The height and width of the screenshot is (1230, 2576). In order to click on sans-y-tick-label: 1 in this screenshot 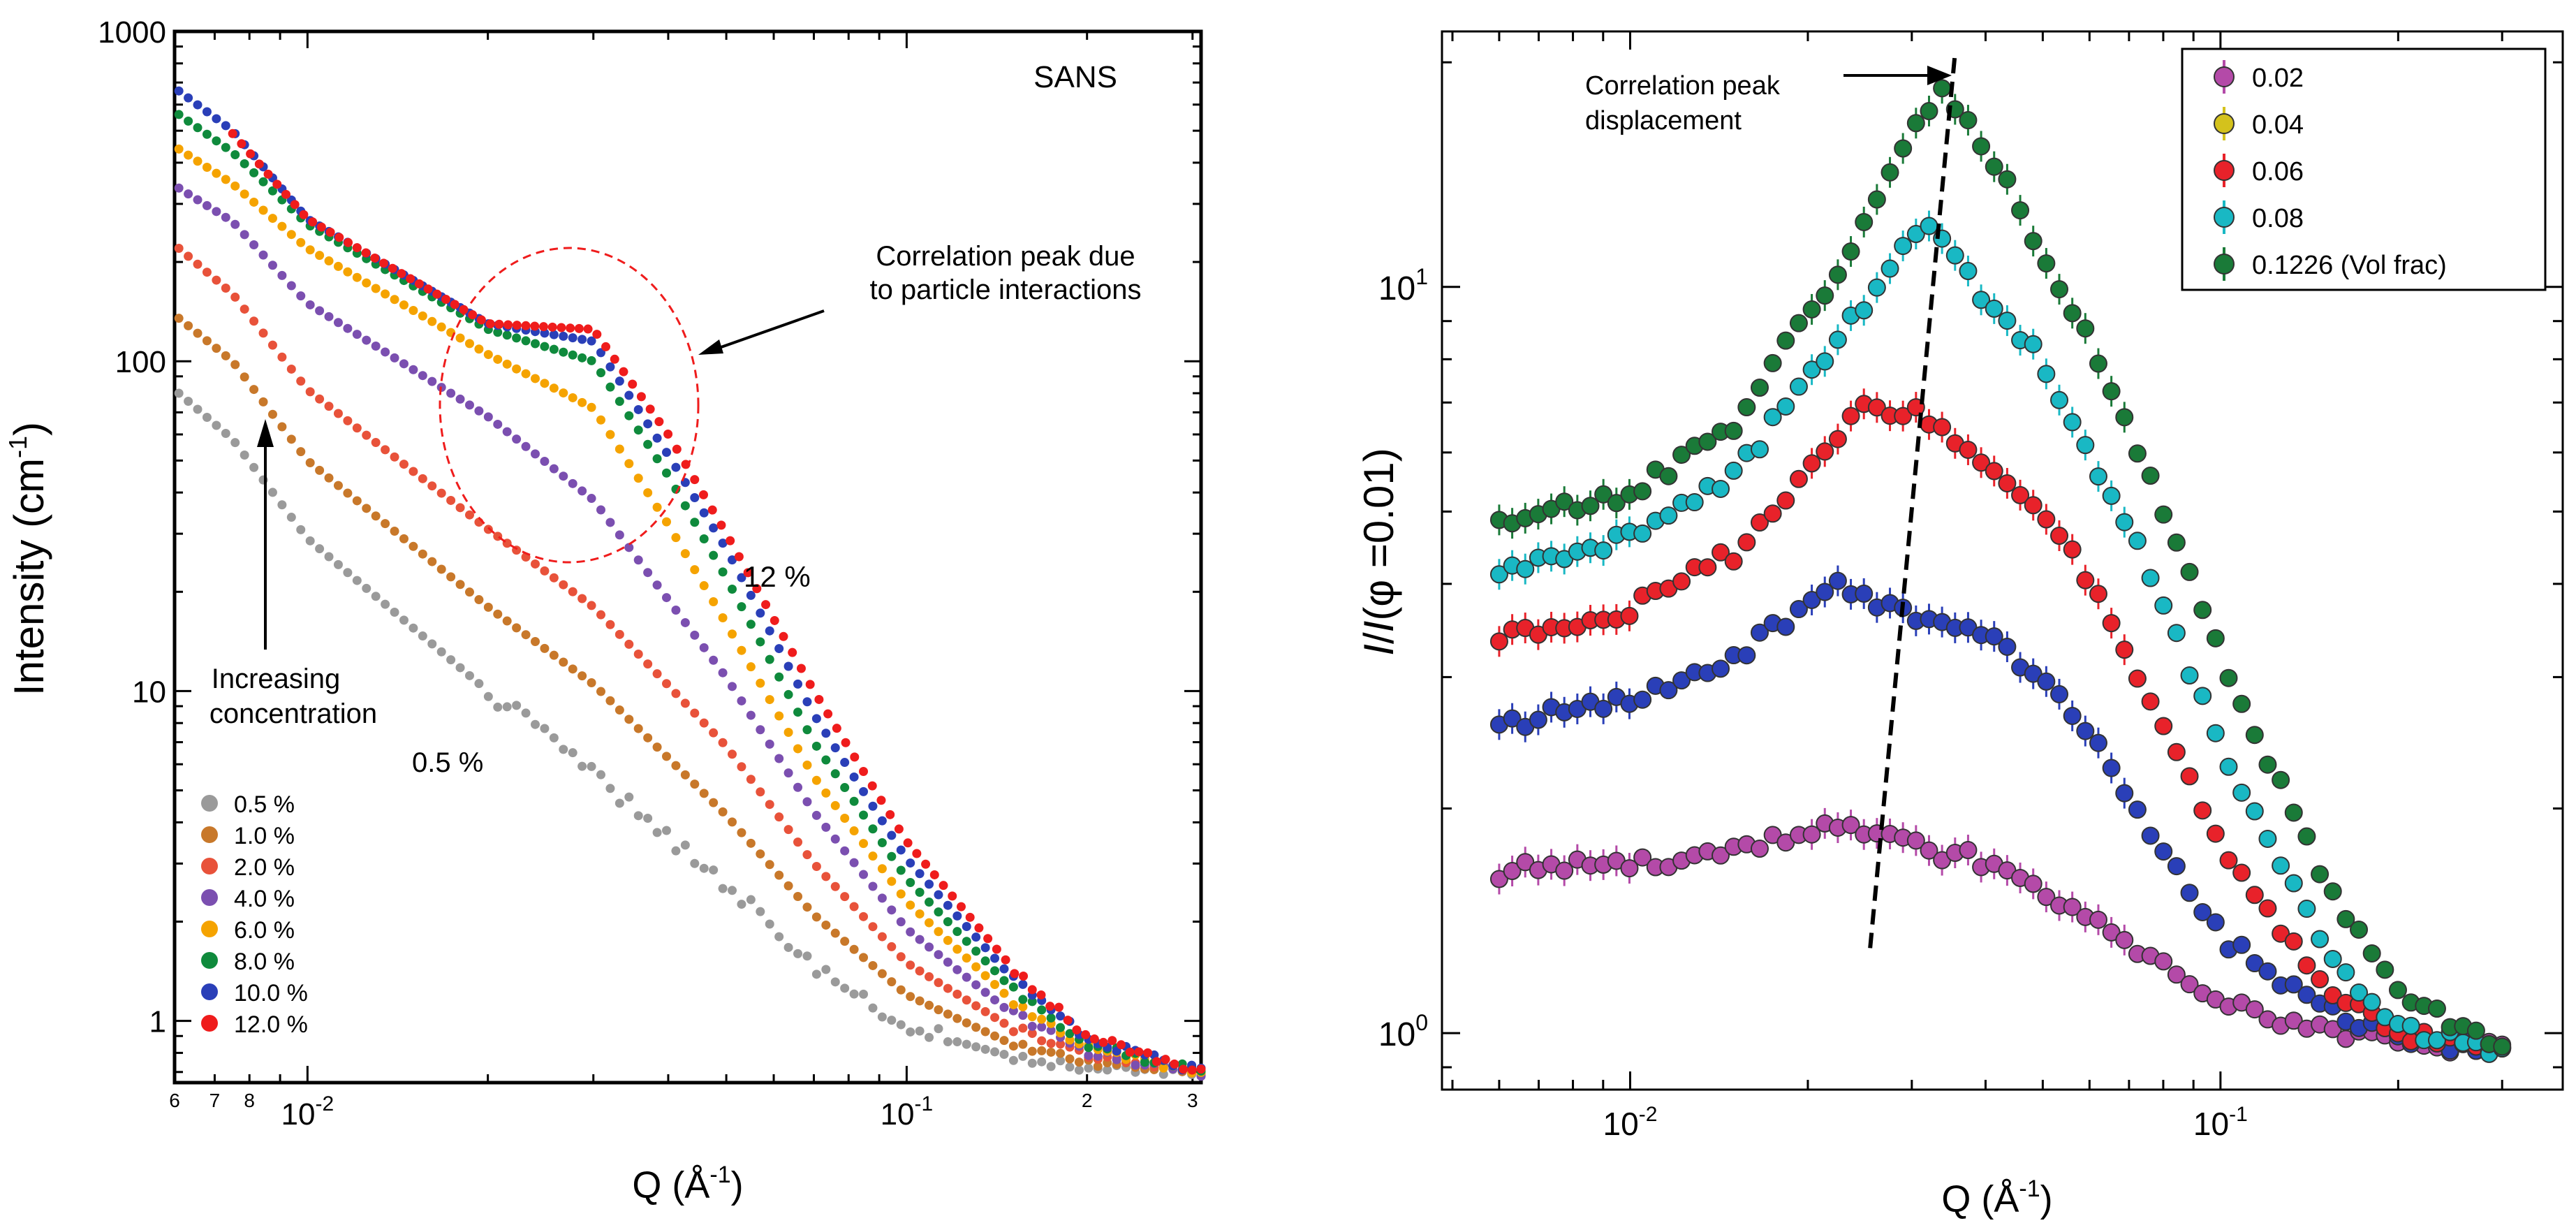, I will do `click(157, 1022)`.